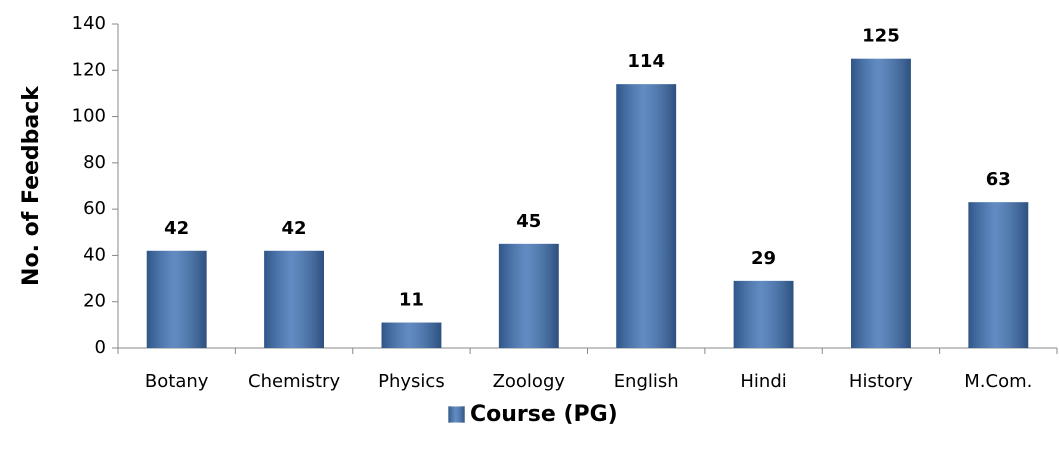  I want to click on y-tick-label: 80, so click(94, 162).